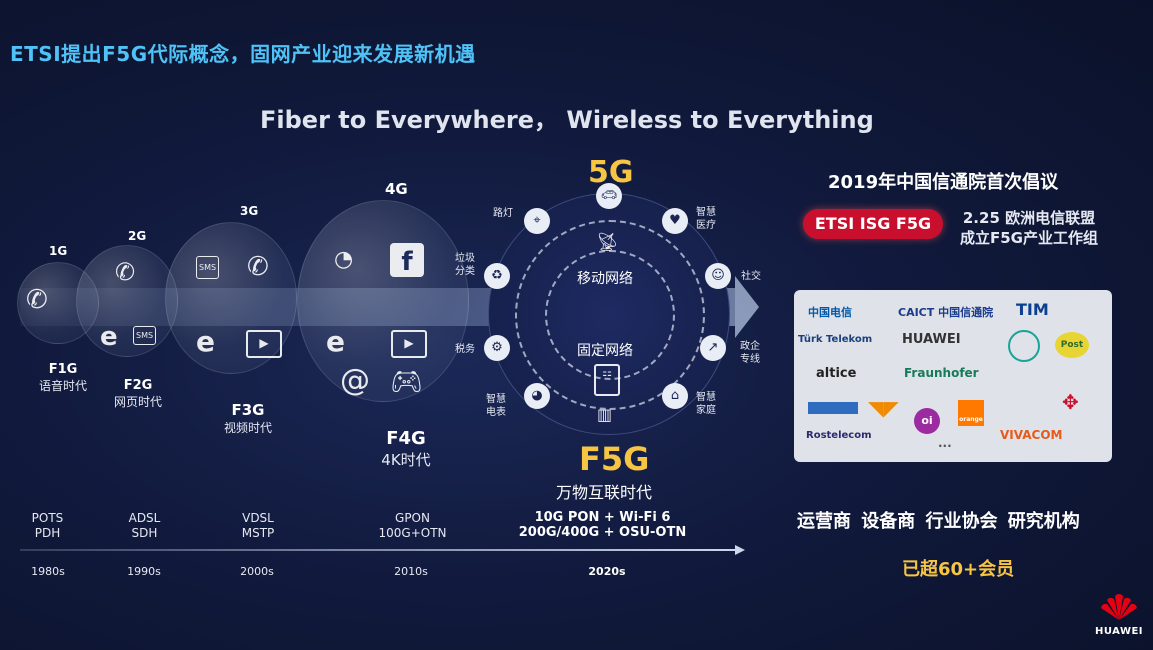 The width and height of the screenshot is (1153, 650). Describe the element at coordinates (1119, 607) in the screenshot. I see `huawei-flower-icon` at that location.